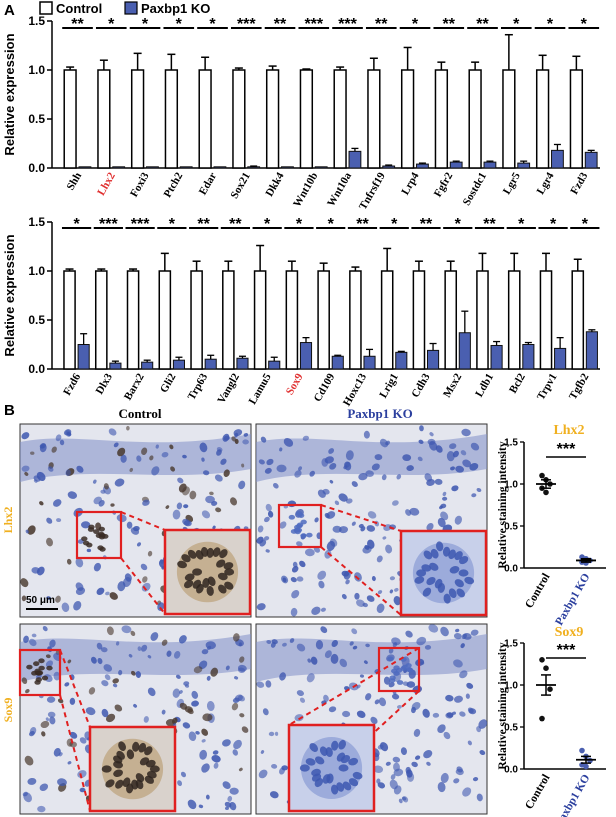 The image size is (616, 817). What do you see at coordinates (347, 24) in the screenshot?
I see `significance-stars: ***` at bounding box center [347, 24].